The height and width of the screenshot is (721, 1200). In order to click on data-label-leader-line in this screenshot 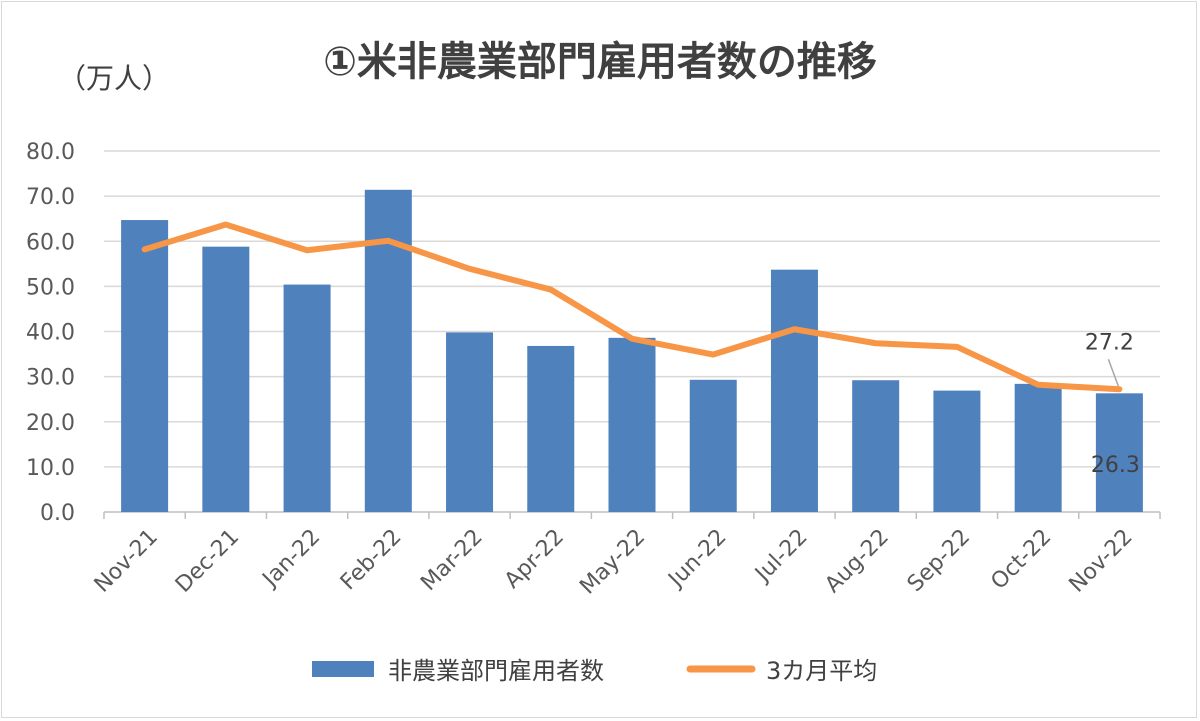, I will do `click(1113, 372)`.